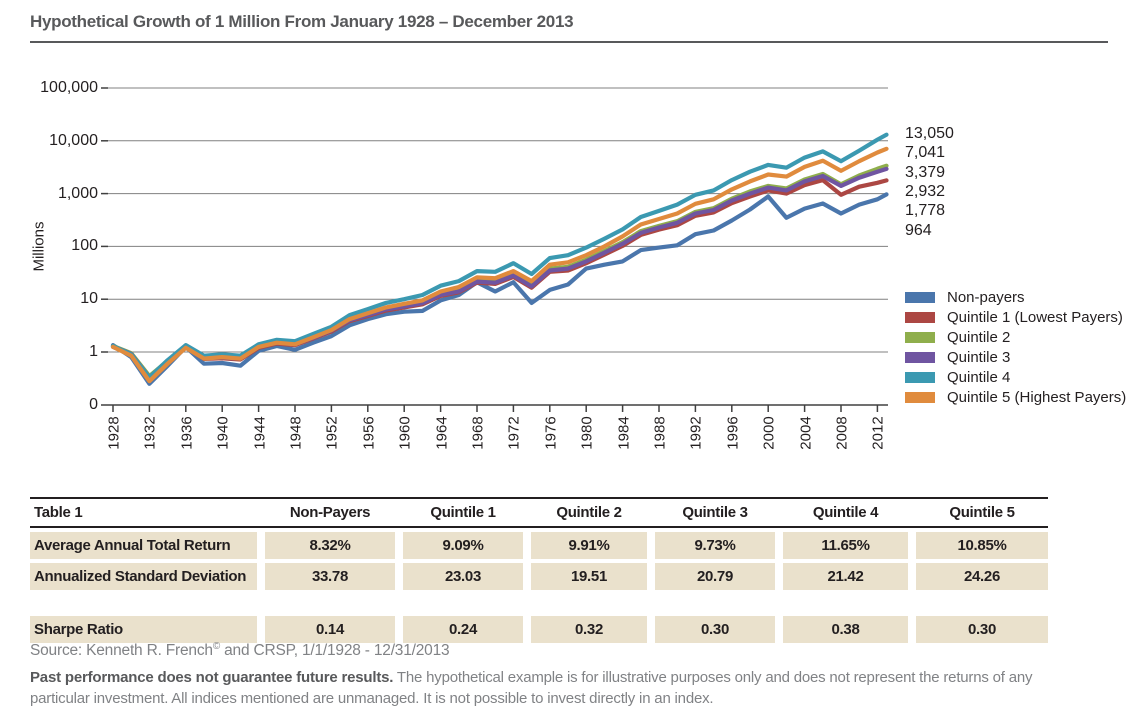  I want to click on value-cell: 19.51, so click(589, 576).